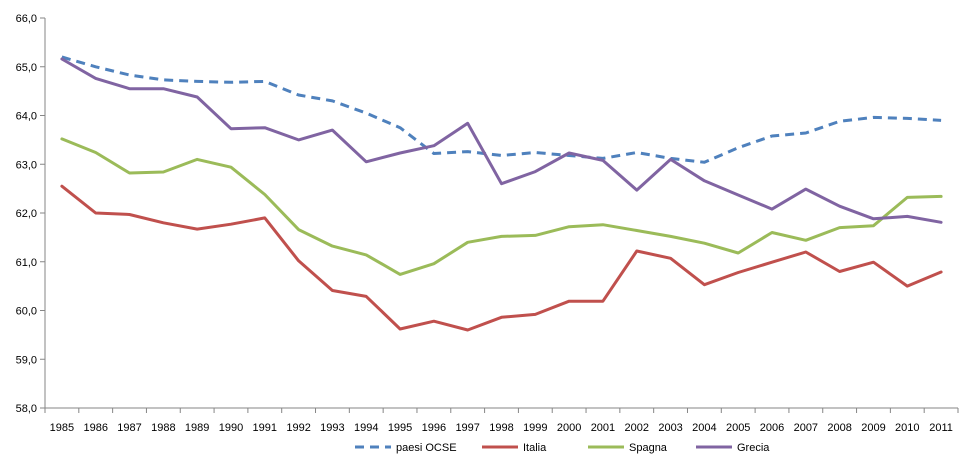 Image resolution: width=965 pixels, height=456 pixels. Describe the element at coordinates (670, 428) in the screenshot. I see `x-tick-label: 2003` at that location.